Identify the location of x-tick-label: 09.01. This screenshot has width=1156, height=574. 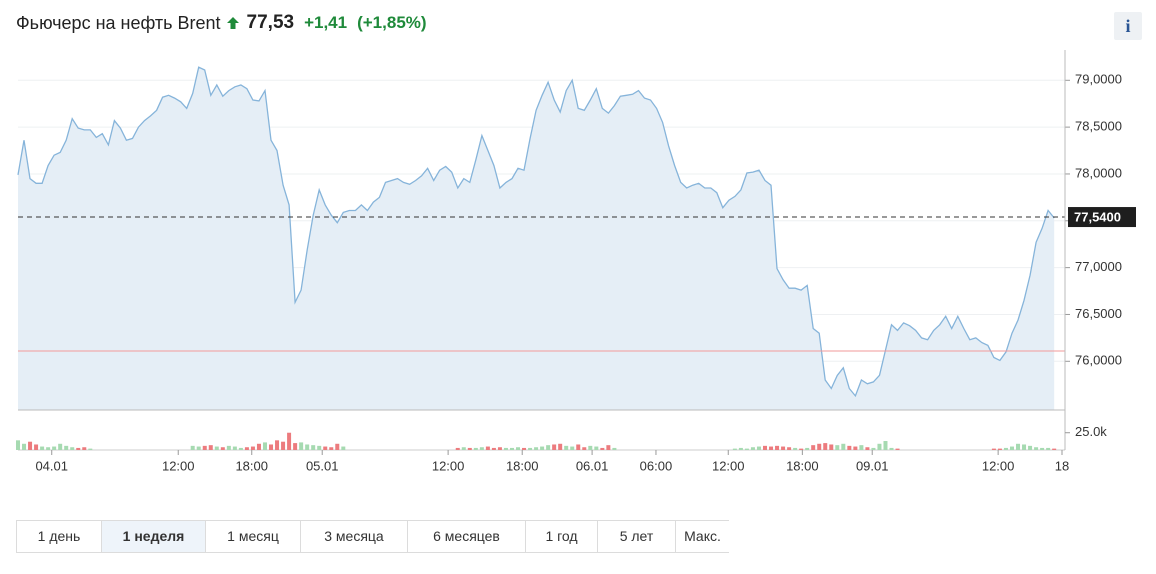
(872, 465).